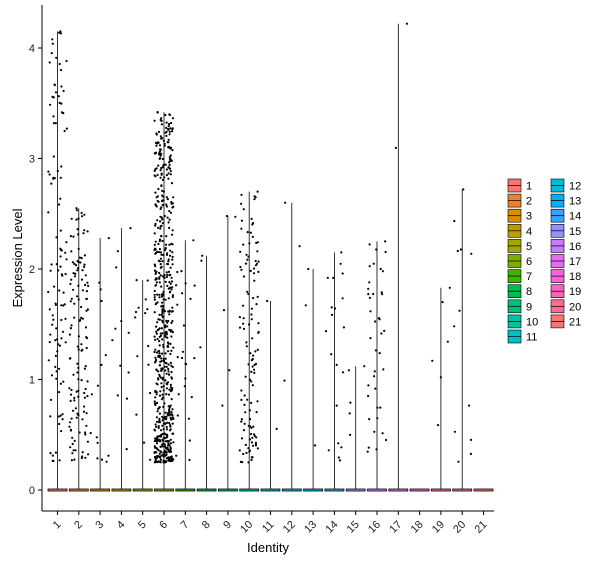 The height and width of the screenshot is (568, 600). I want to click on legend-label-21: 21, so click(575, 322).